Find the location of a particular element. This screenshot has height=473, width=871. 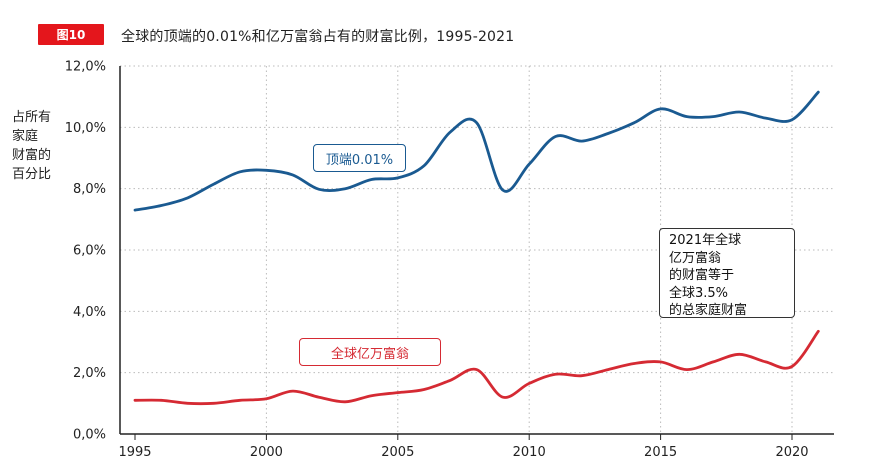

annotation-line: 2021年全球 is located at coordinates (705, 240).